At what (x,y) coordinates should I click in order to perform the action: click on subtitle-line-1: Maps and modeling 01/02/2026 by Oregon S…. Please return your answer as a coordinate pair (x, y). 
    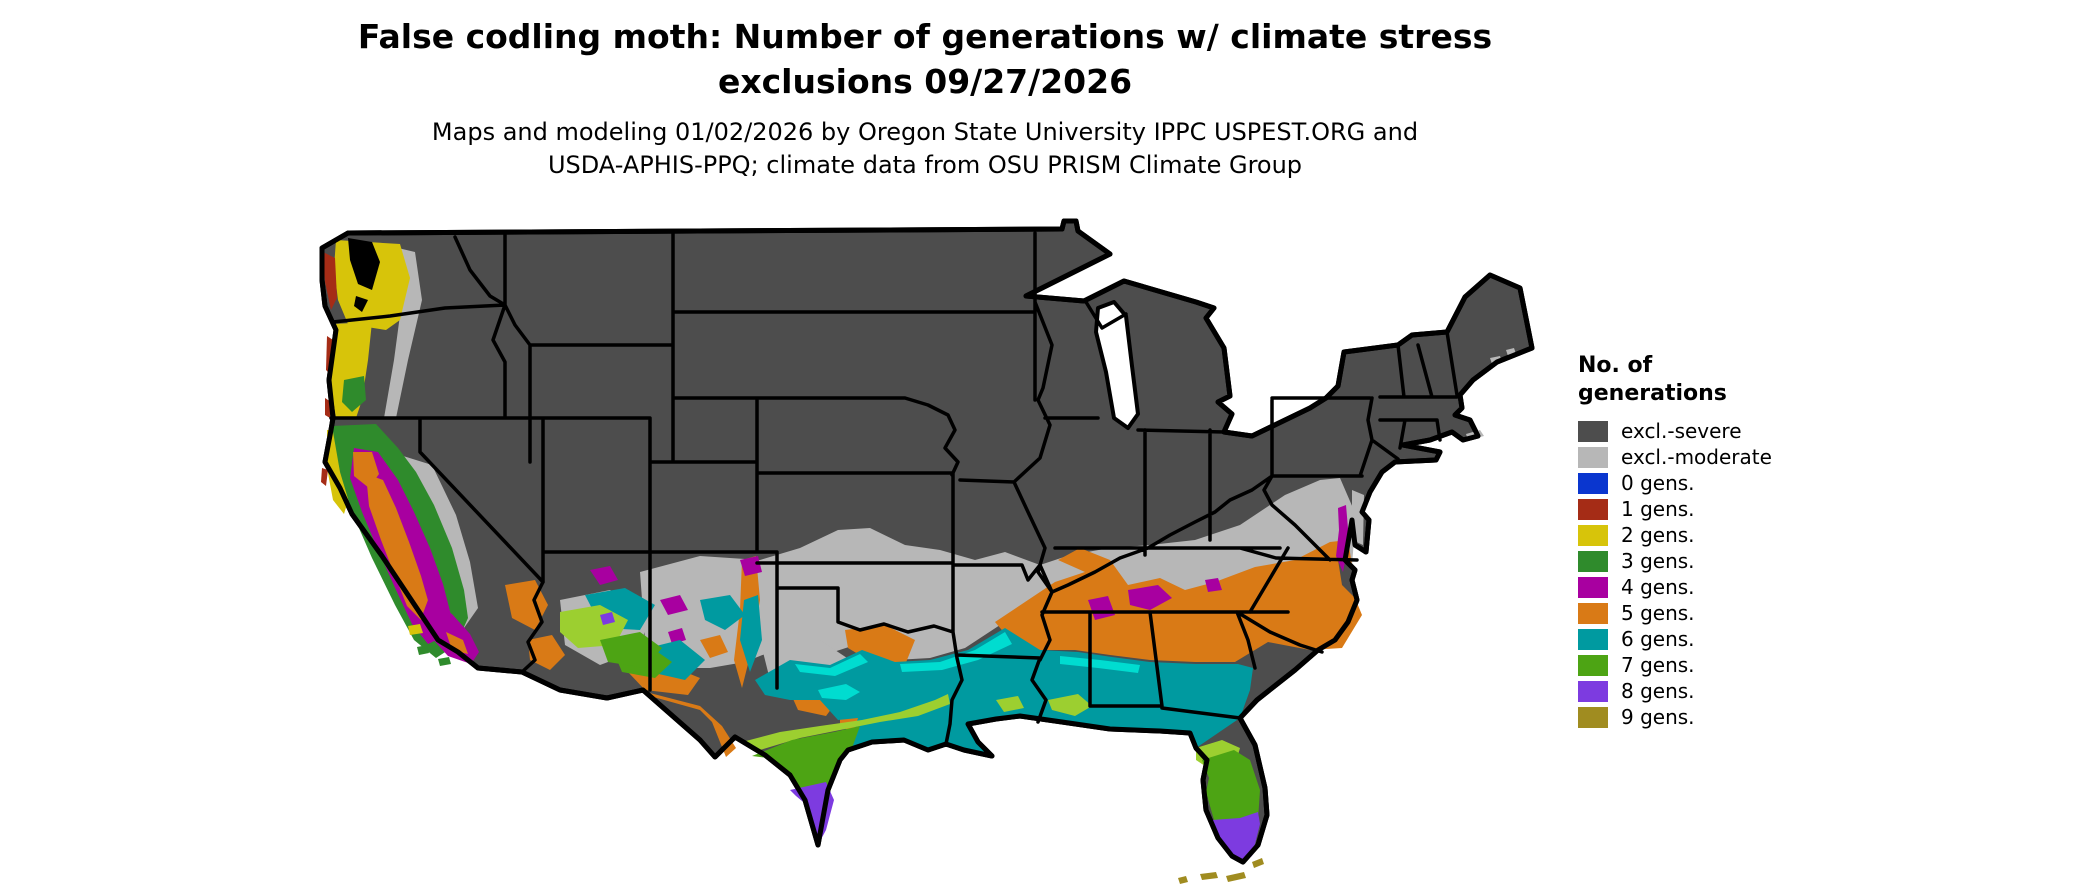
    Looking at the image, I should click on (925, 132).